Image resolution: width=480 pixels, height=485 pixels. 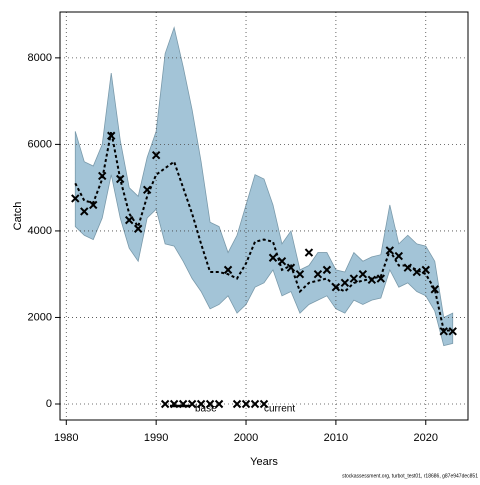 What do you see at coordinates (426, 438) in the screenshot?
I see `x-tick-label: 2020` at bounding box center [426, 438].